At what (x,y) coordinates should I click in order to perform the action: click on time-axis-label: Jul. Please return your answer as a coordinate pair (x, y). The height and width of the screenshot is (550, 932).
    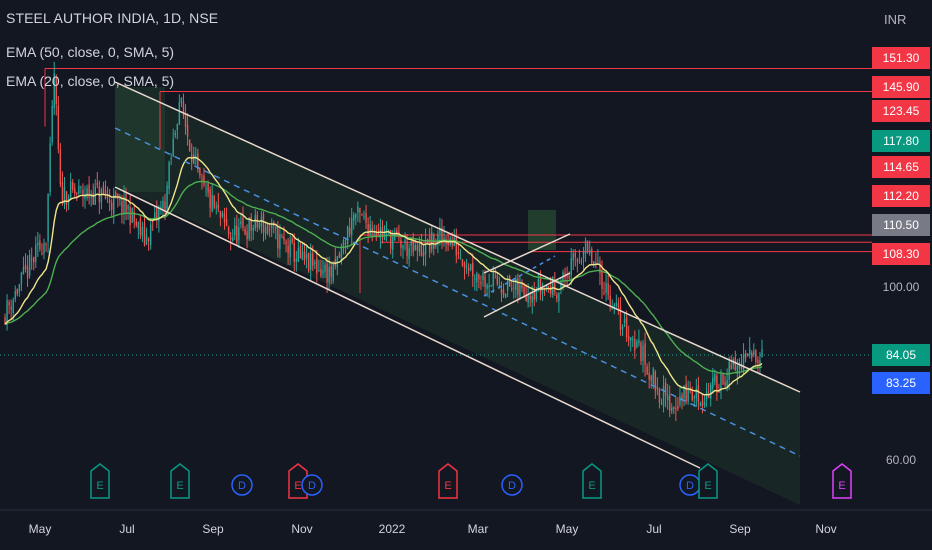
    Looking at the image, I should click on (126, 529).